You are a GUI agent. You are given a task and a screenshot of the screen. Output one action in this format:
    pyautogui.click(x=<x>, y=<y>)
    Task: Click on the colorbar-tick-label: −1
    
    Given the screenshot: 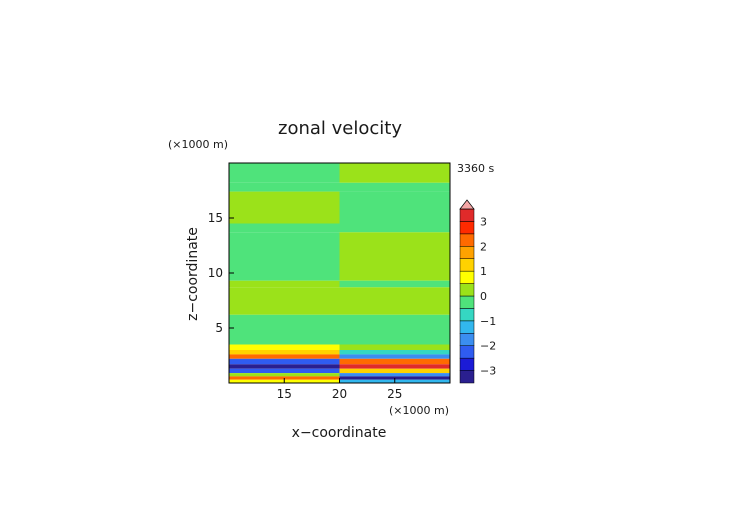 What is the action you would take?
    pyautogui.click(x=488, y=321)
    